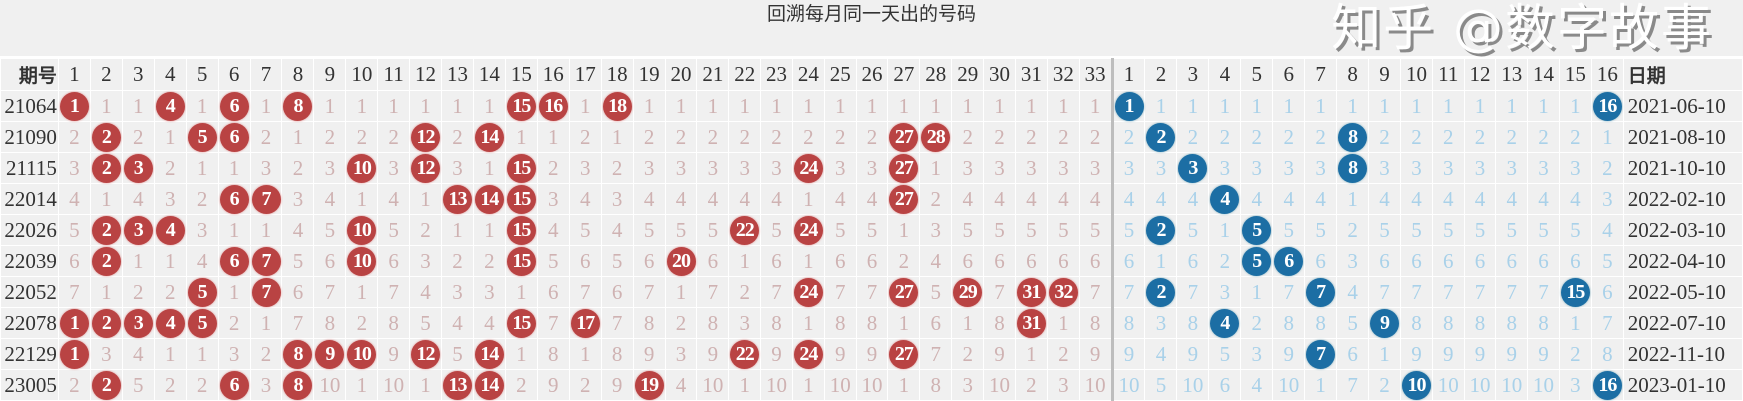 This screenshot has height=401, width=1743. What do you see at coordinates (521, 323) in the screenshot?
I see `red-cell: 15` at bounding box center [521, 323].